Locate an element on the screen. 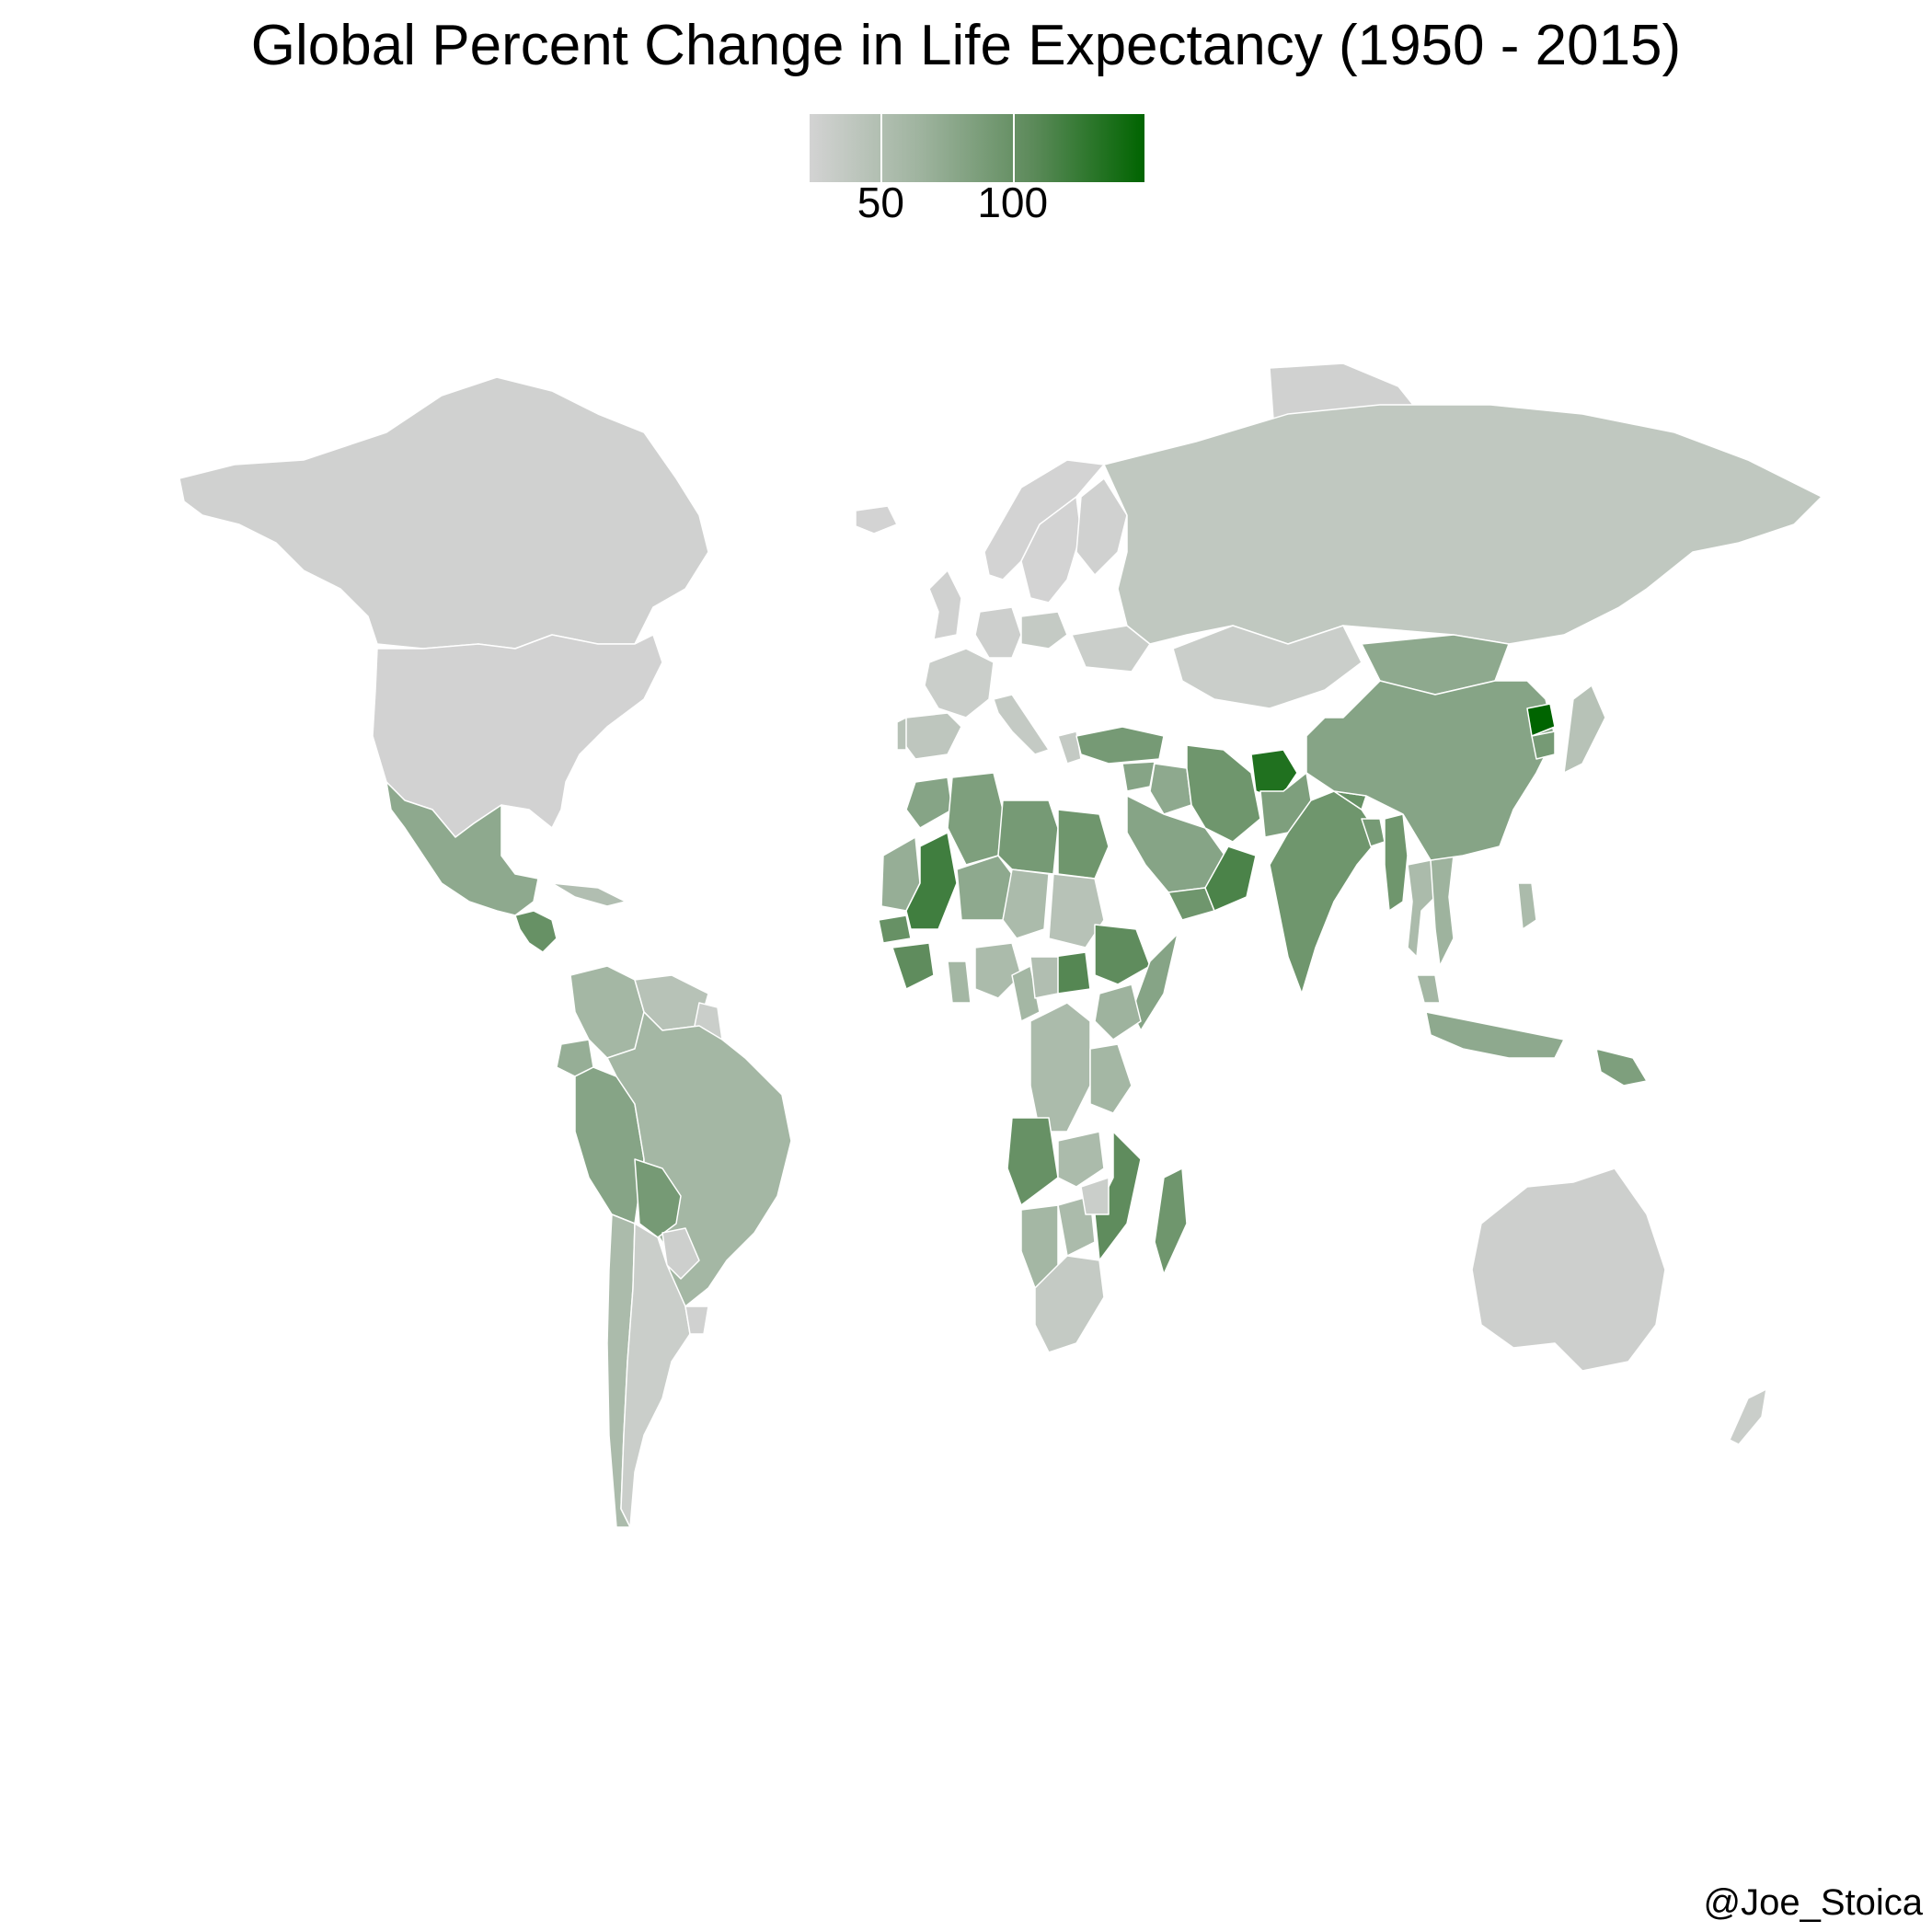 Image resolution: width=1932 pixels, height=1932 pixels. country-dr-congo is located at coordinates (1060, 1067).